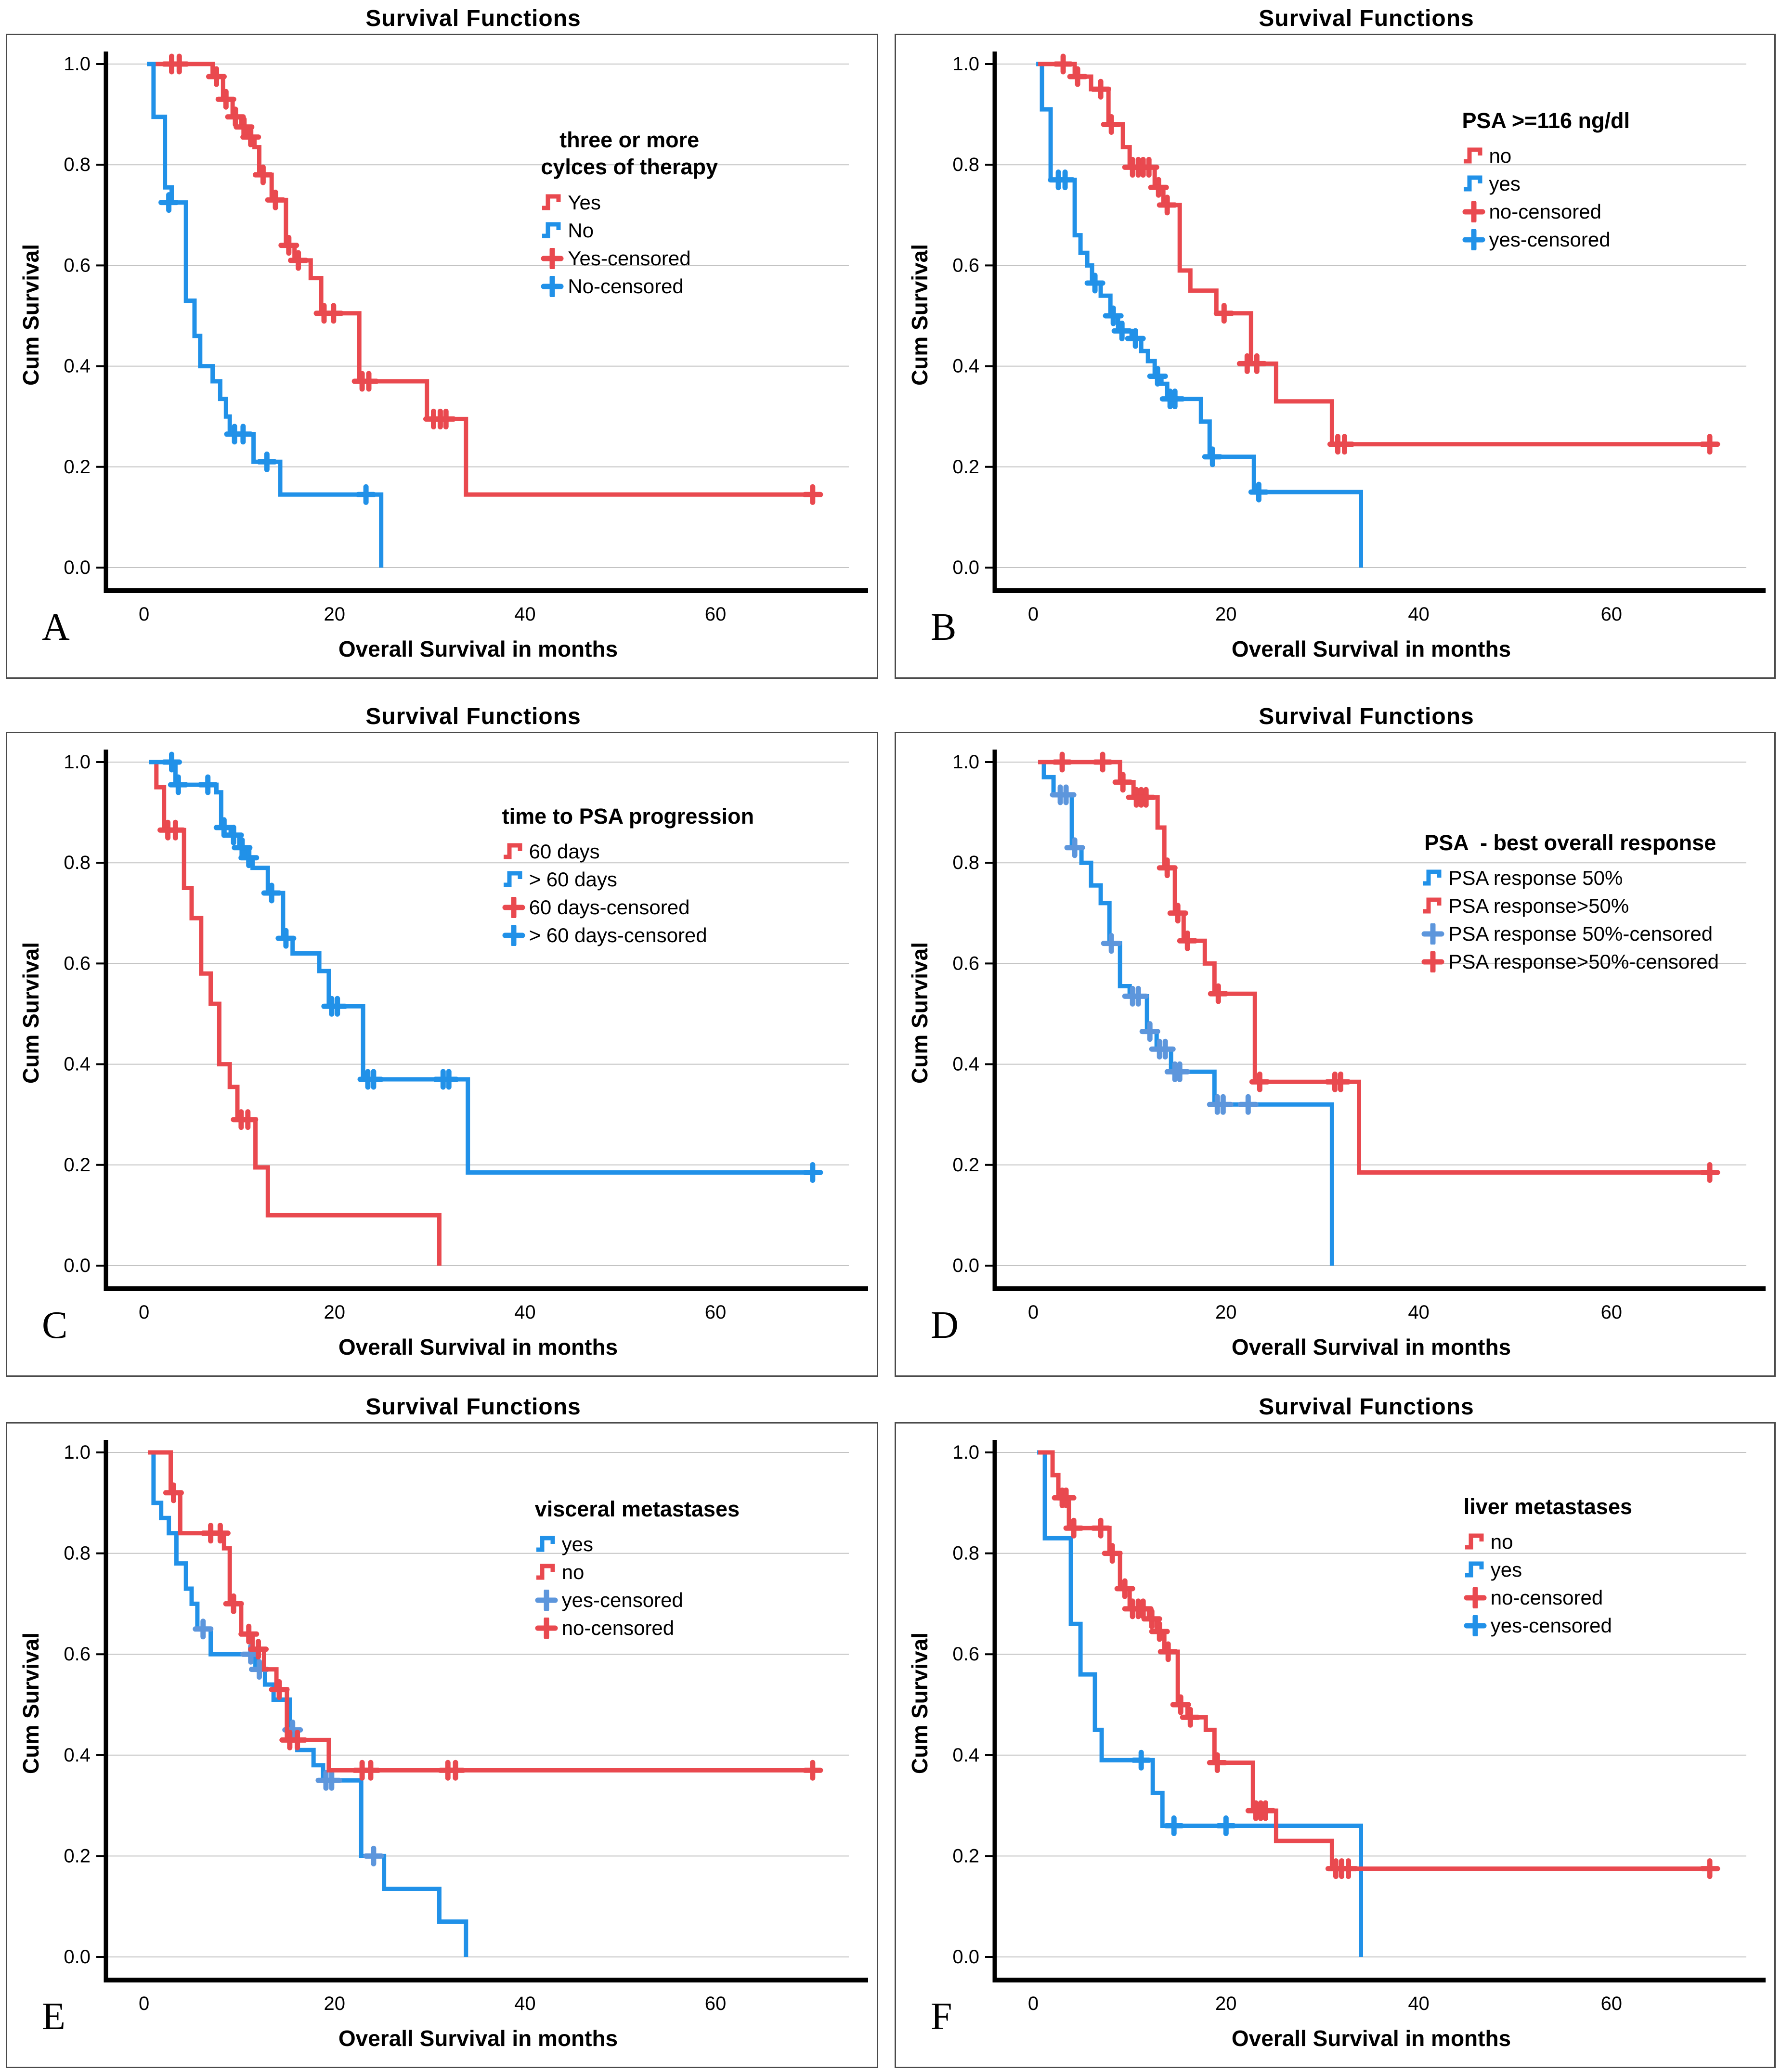  I want to click on legend-item: yes-censored, so click(1546, 240).